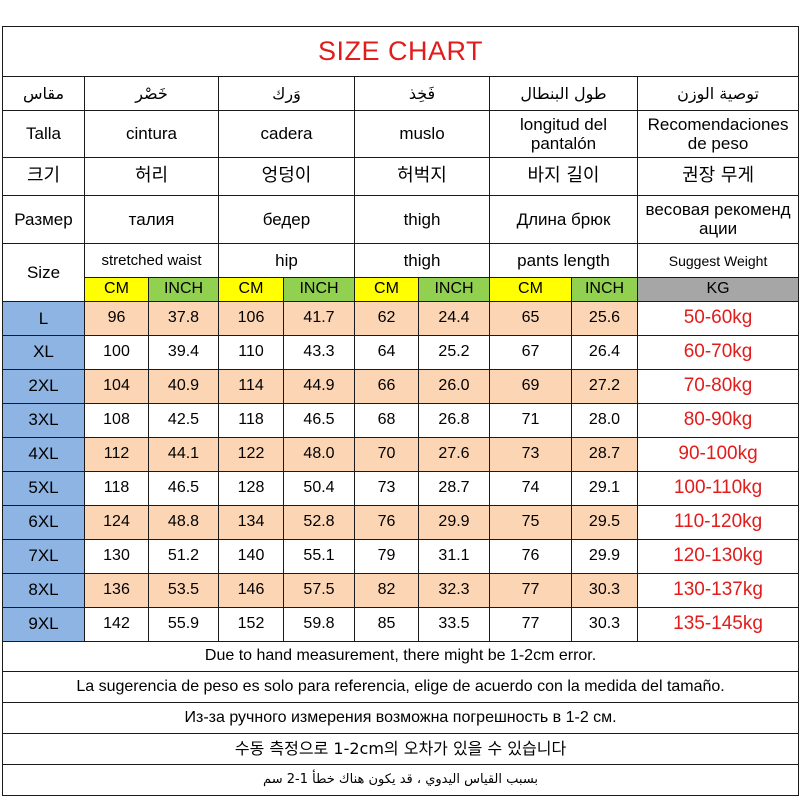  I want to click on measurement-cell: 106, so click(251, 318).